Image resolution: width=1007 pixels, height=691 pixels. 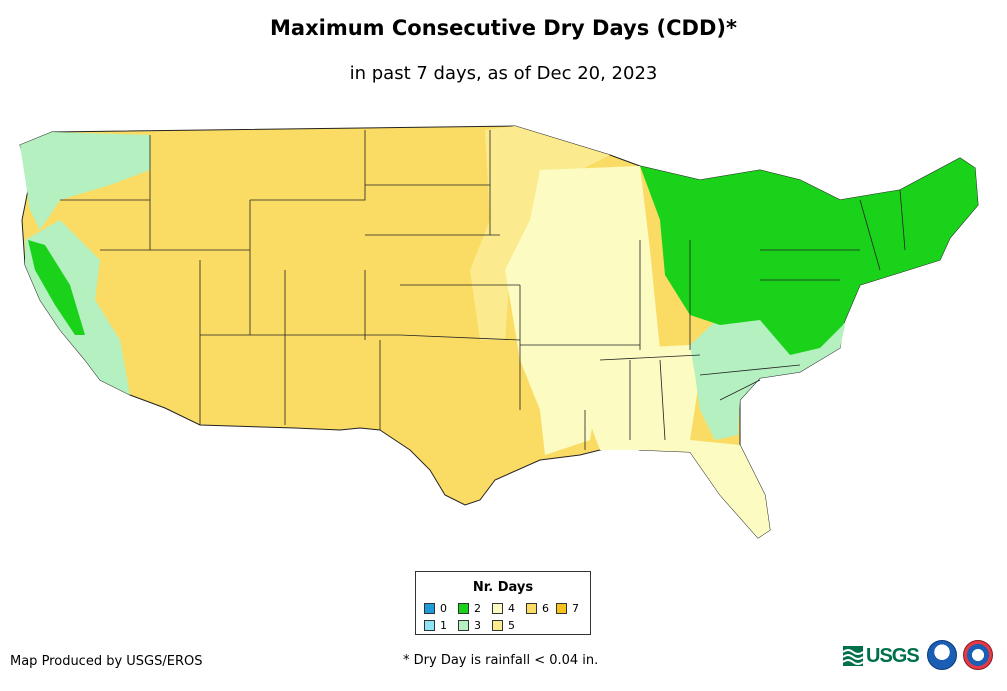 I want to click on legend-item: 6, so click(x=537, y=608).